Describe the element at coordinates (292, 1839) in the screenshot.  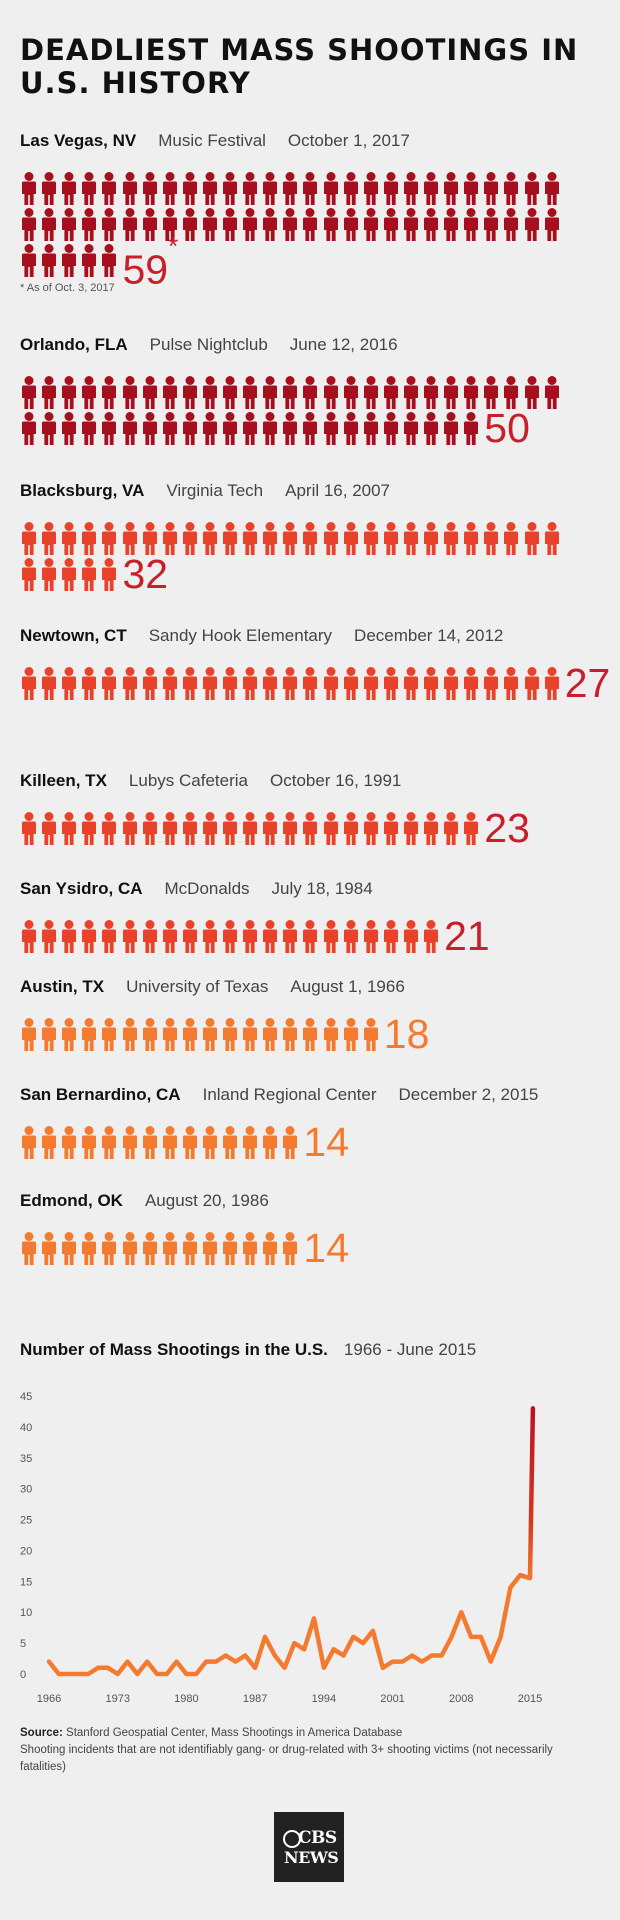
I see `cbs-eye-icon` at that location.